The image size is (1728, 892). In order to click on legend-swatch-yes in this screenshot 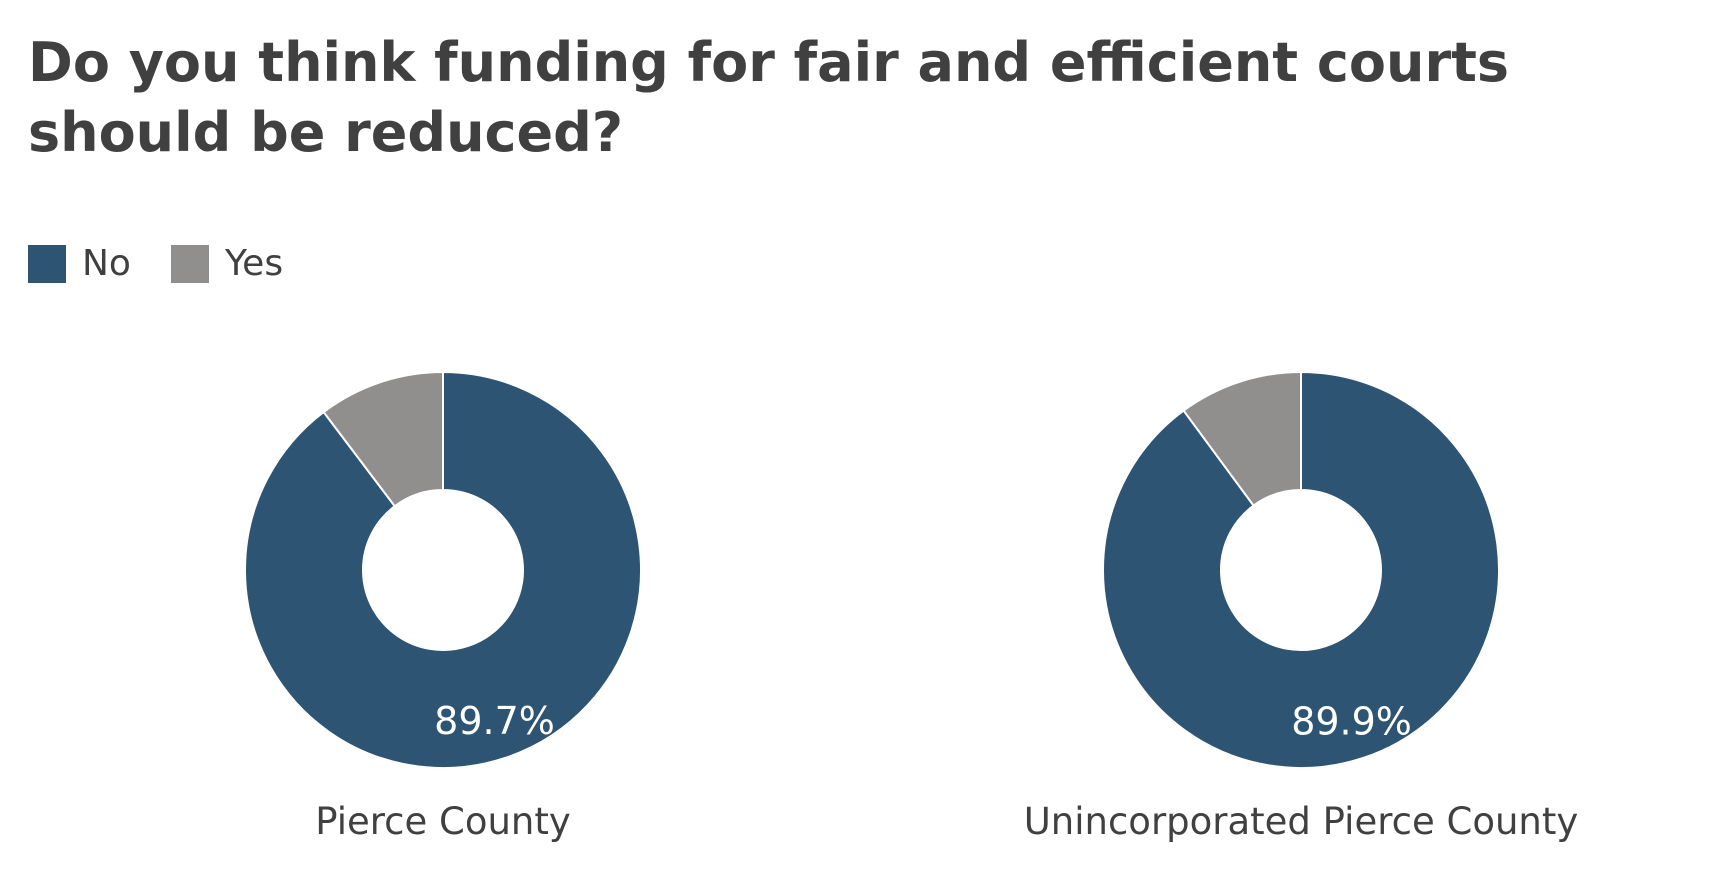, I will do `click(189, 264)`.